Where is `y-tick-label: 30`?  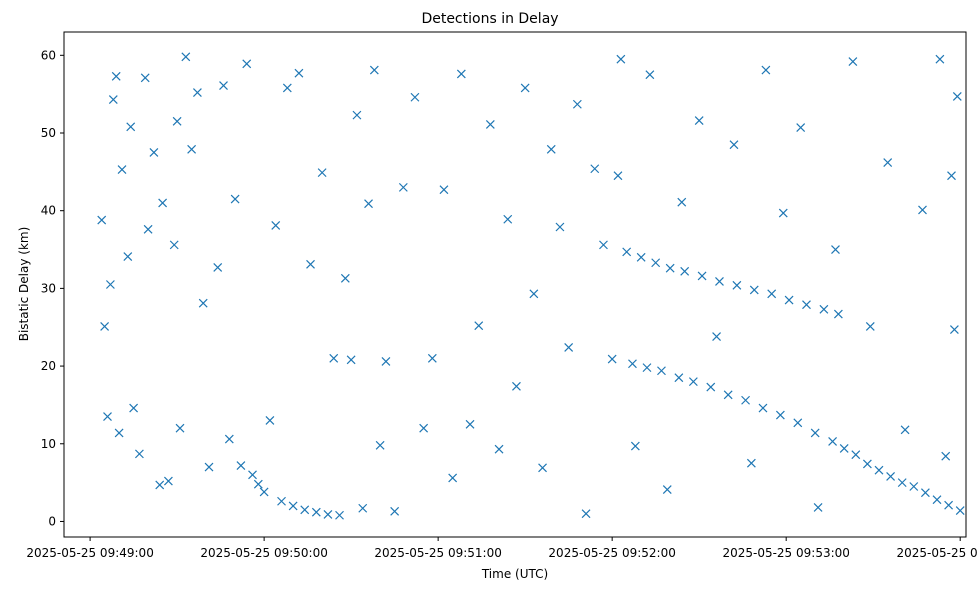 y-tick-label: 30 is located at coordinates (48, 288).